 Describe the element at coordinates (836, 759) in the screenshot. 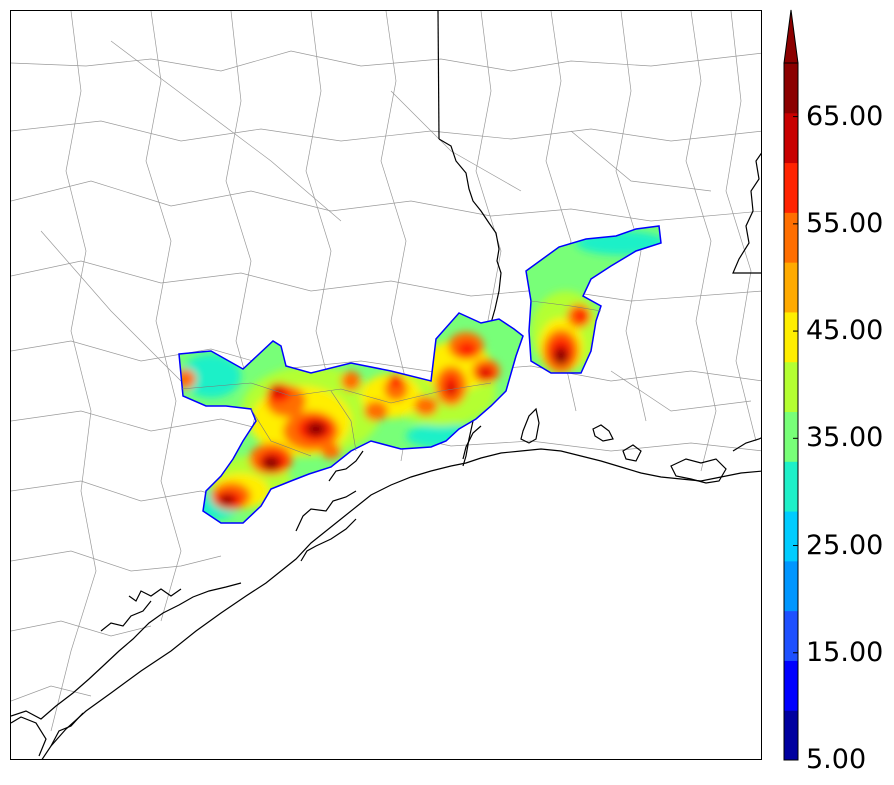

I see `colorbar-tick-label: 5.00` at that location.